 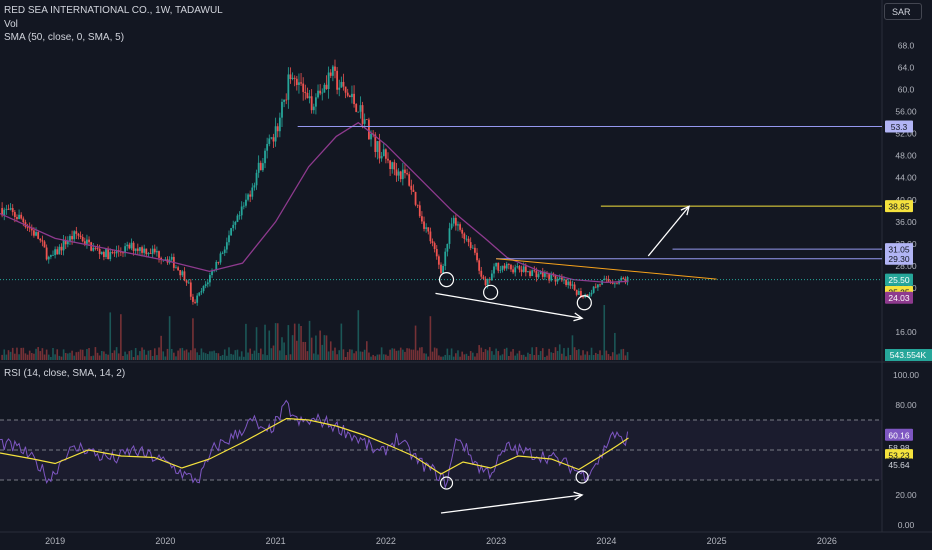 What do you see at coordinates (899, 435) in the screenshot?
I see `rsi-value-label: 60.16` at bounding box center [899, 435].